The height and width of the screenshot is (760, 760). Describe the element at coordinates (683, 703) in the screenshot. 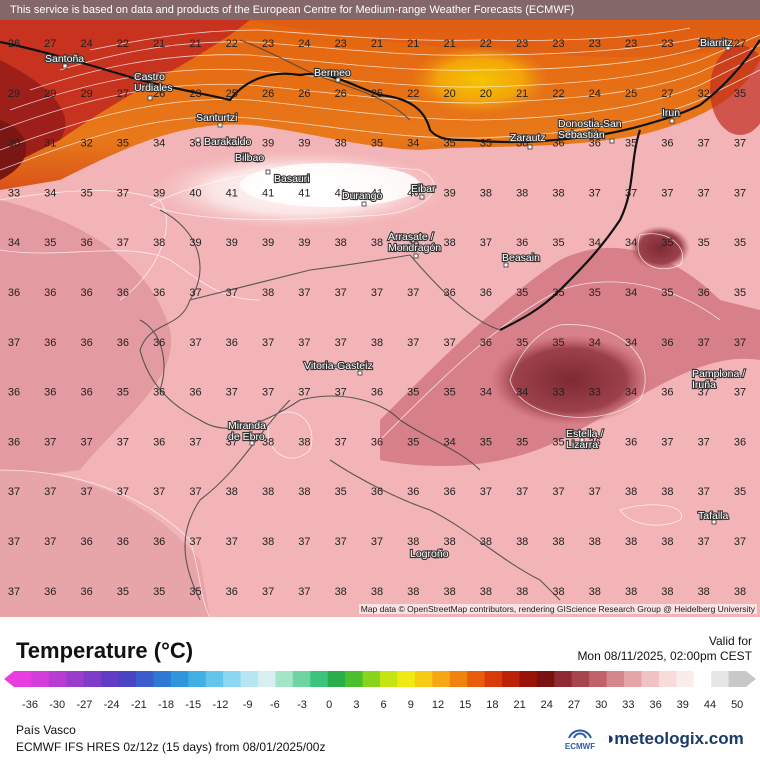

I see `colorbar-tick-label: 39` at that location.